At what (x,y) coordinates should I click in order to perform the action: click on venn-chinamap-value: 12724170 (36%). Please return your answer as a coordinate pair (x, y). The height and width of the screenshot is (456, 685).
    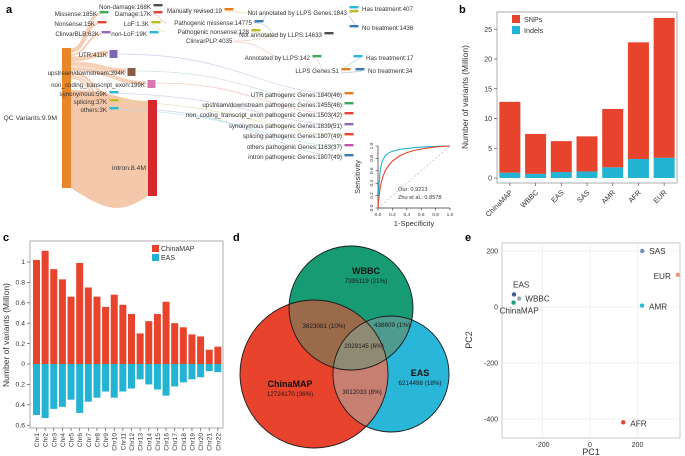
    Looking at the image, I should click on (290, 394).